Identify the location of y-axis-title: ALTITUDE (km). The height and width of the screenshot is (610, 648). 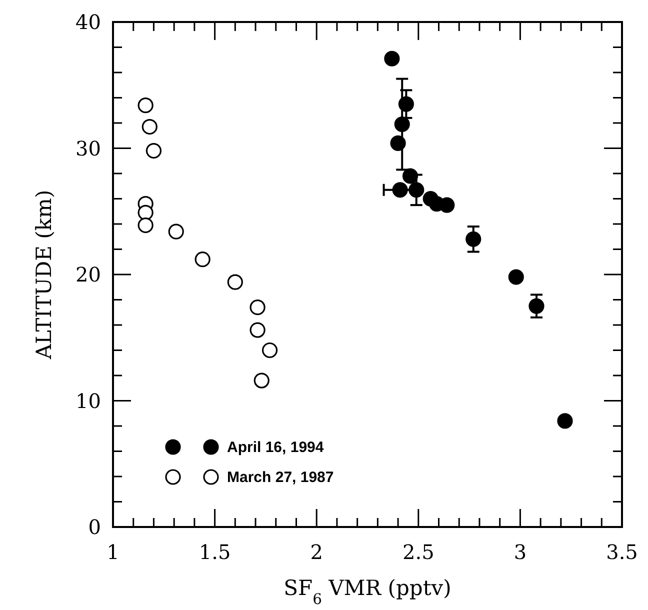
(44, 275).